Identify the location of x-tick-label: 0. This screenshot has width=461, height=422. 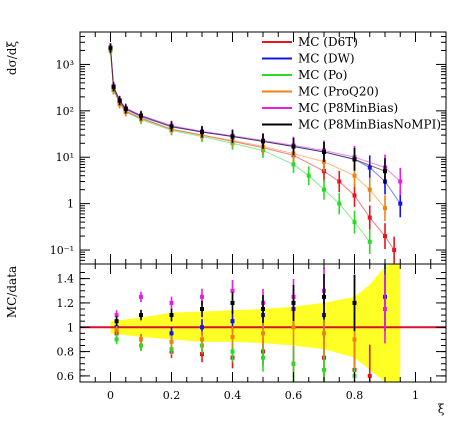
(110, 395).